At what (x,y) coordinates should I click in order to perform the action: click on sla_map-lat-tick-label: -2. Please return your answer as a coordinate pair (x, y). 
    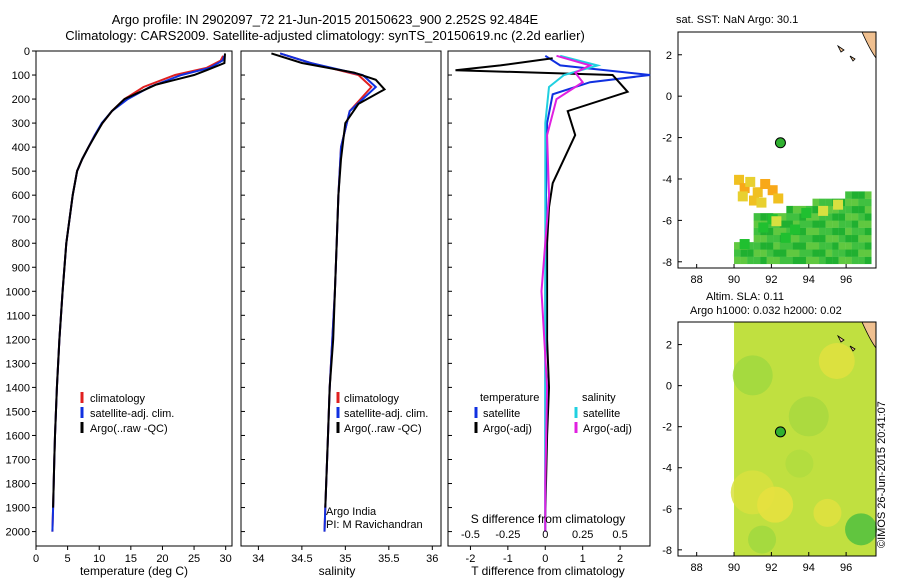
    Looking at the image, I should click on (667, 428).